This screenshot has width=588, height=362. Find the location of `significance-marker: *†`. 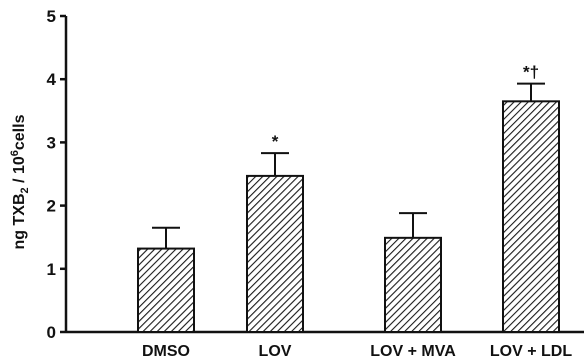

significance-marker: *† is located at coordinates (531, 72).